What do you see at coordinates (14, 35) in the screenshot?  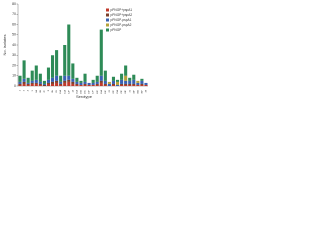 I see `y-tick-label: 50` at bounding box center [14, 35].